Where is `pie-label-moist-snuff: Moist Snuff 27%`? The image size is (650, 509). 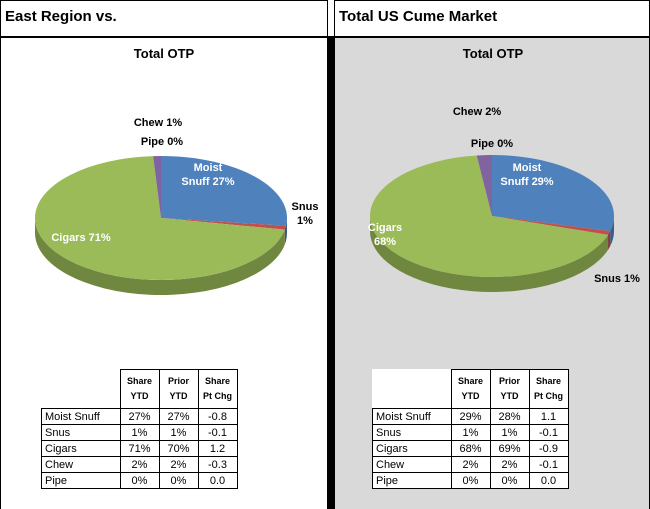 pie-label-moist-snuff: Moist Snuff 27% is located at coordinates (207, 175).